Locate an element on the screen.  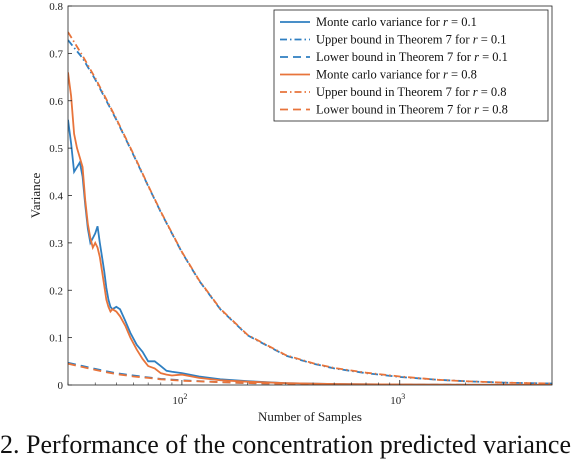
y-tick-label: 0.1 is located at coordinates (56, 339).